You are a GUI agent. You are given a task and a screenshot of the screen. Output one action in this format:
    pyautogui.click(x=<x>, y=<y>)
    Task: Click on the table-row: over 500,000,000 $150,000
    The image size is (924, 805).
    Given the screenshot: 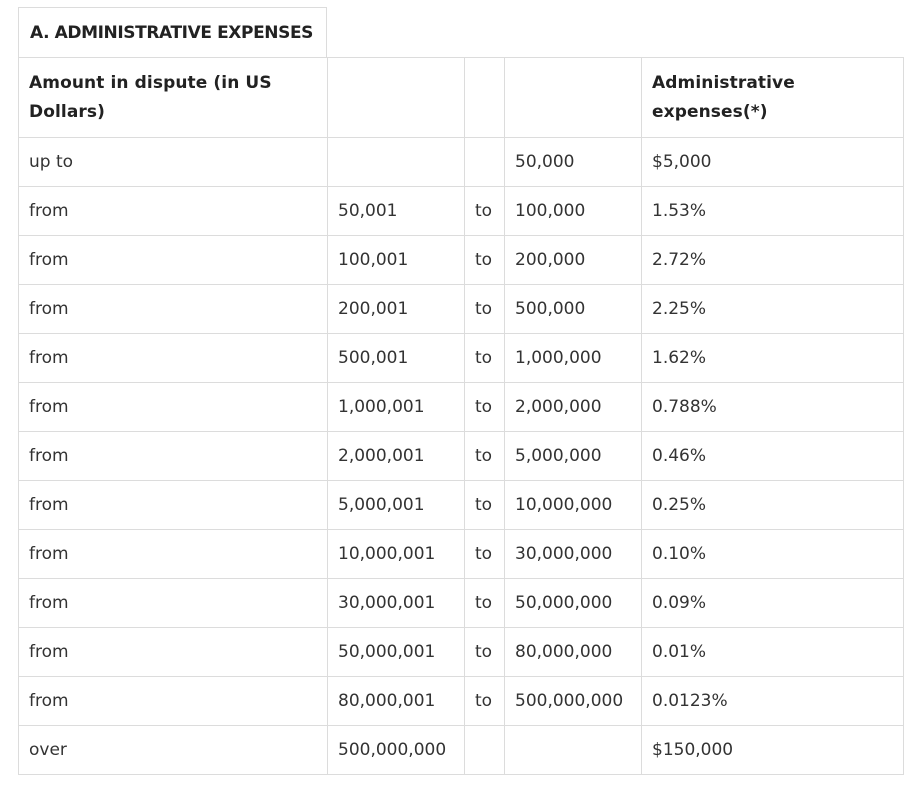 What is the action you would take?
    pyautogui.click(x=461, y=750)
    